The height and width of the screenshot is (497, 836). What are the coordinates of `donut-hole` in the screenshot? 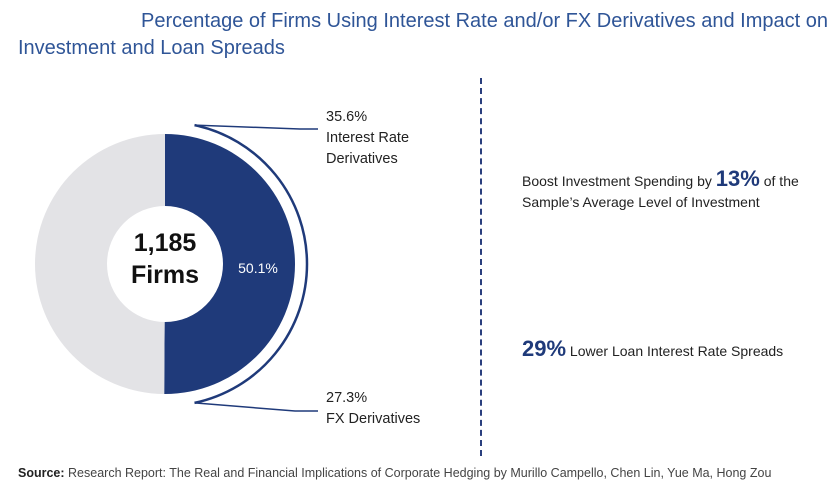 It's located at (165, 264).